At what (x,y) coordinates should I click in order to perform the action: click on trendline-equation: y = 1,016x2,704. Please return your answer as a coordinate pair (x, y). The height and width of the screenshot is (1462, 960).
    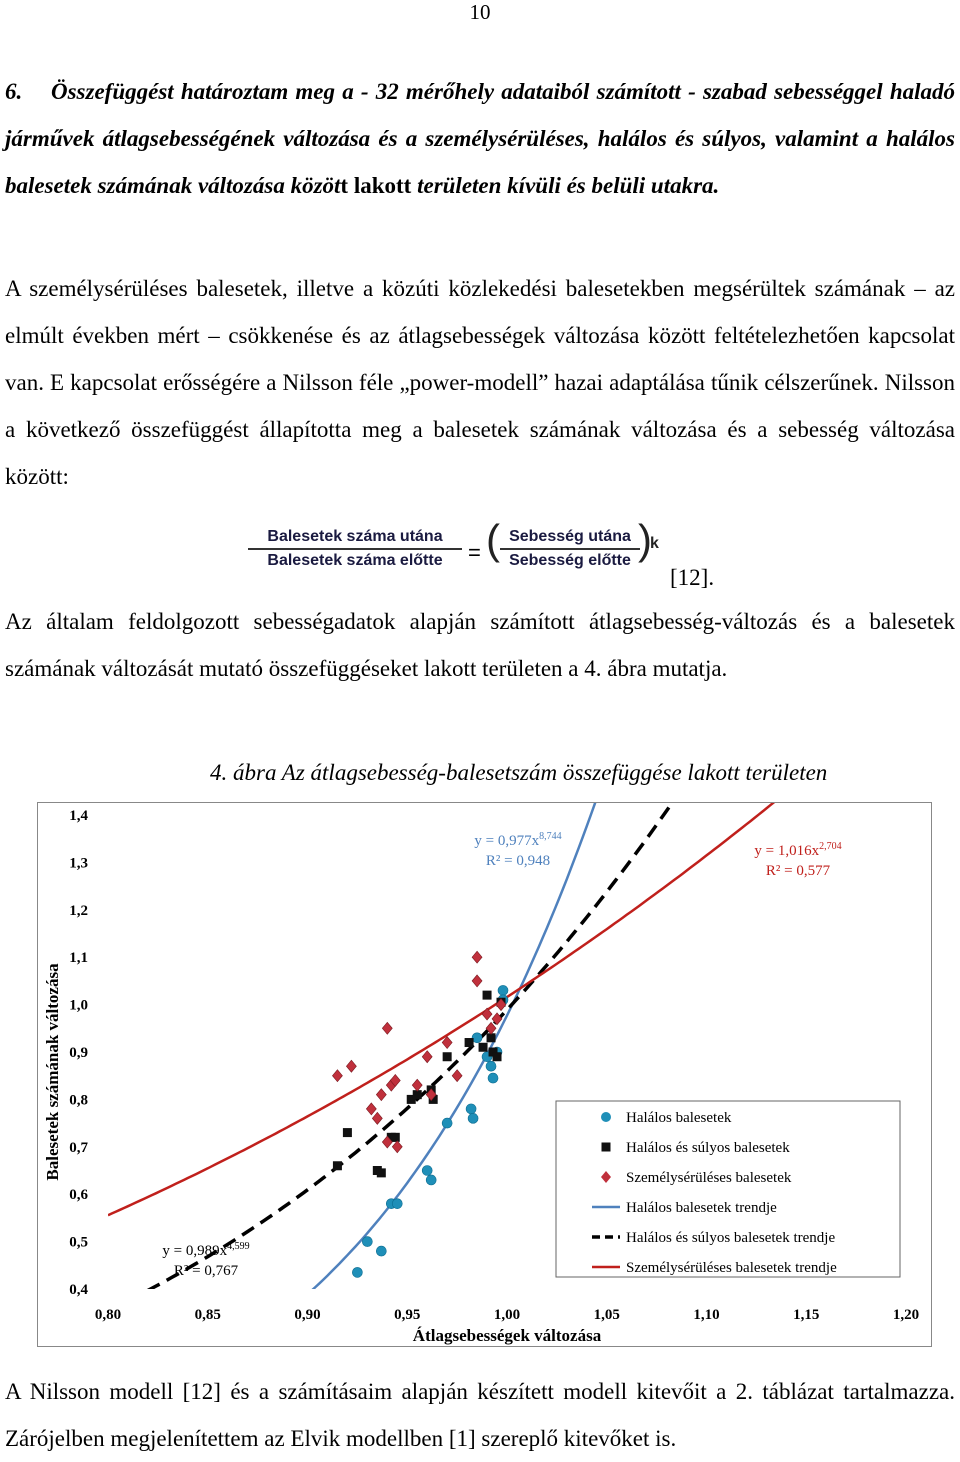
    Looking at the image, I should click on (797, 850).